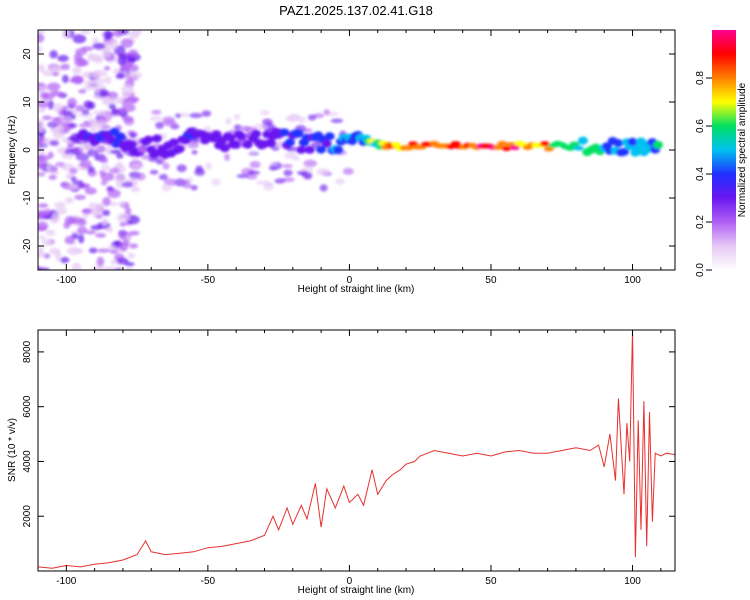 This screenshot has height=600, width=750. Describe the element at coordinates (27, 461) in the screenshot. I see `y-tick-label: 4000` at that location.